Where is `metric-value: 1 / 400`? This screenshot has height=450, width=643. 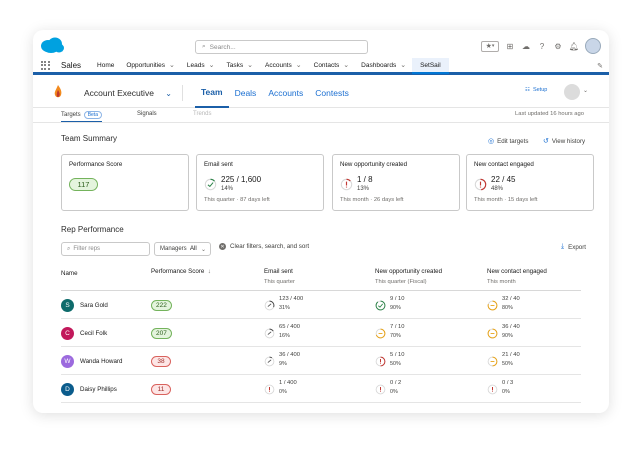
metric-value: 1 / 400 is located at coordinates (288, 383).